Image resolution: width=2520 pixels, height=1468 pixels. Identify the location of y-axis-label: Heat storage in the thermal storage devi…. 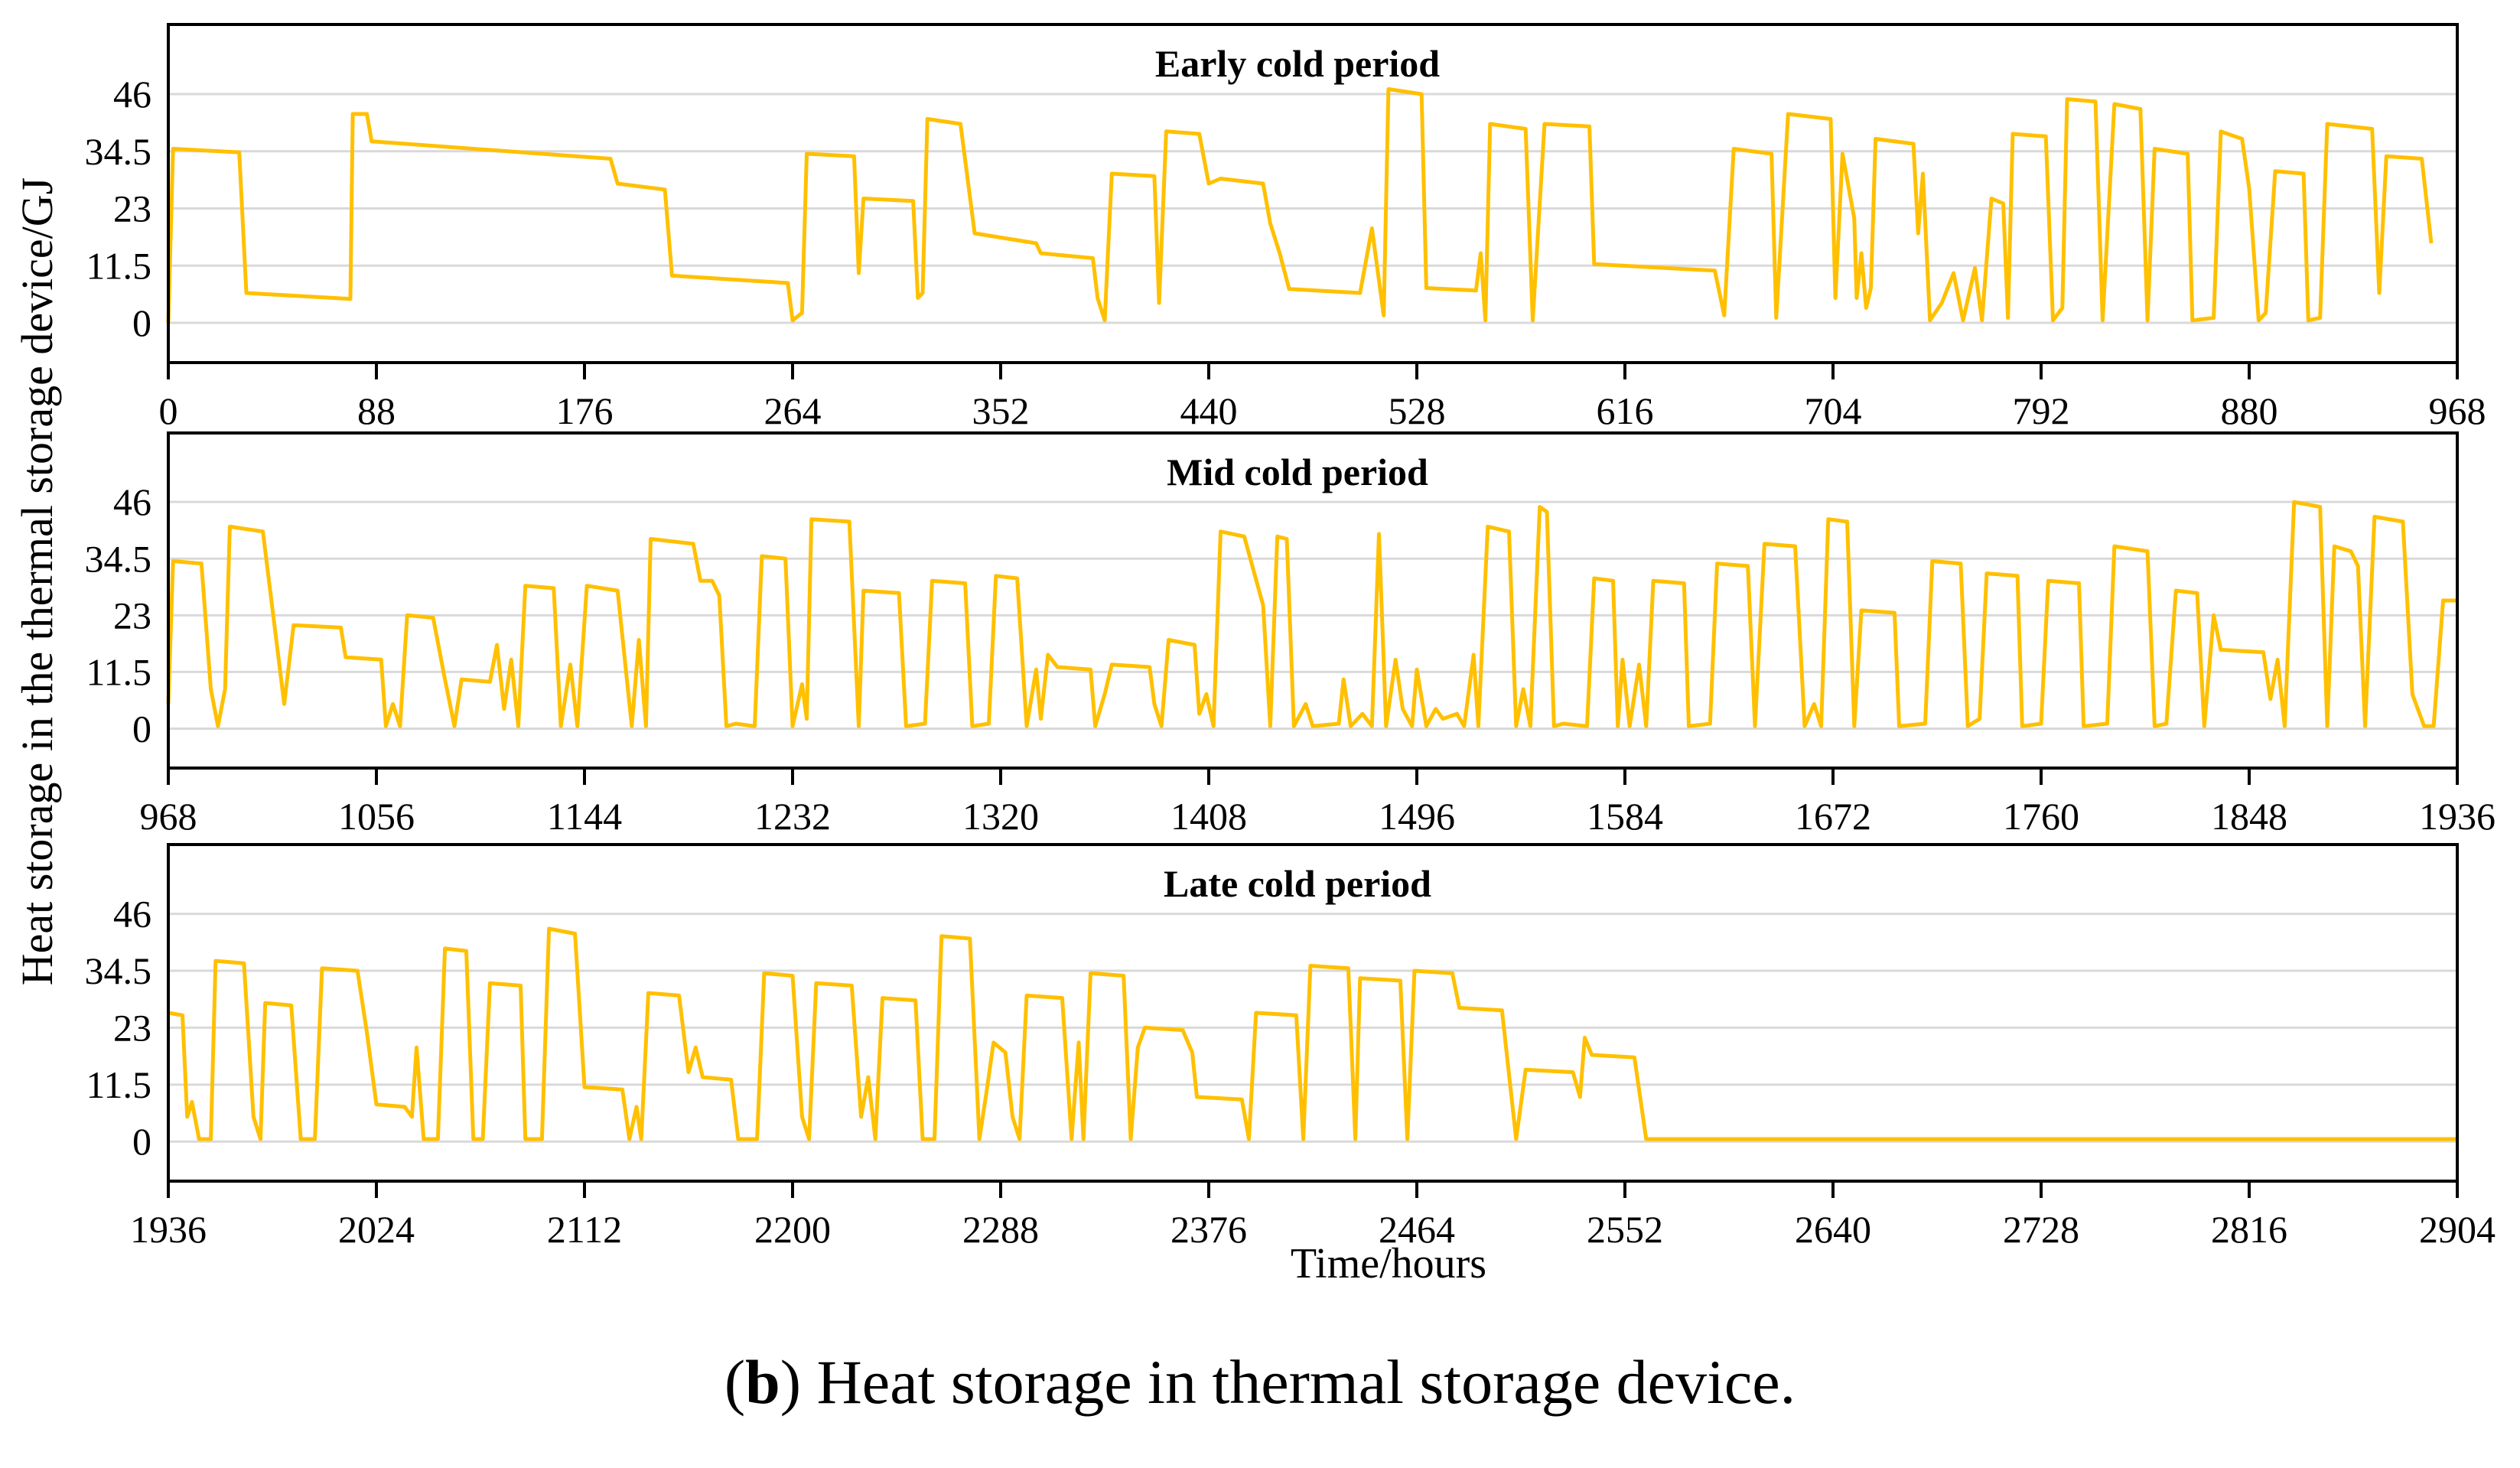
(37, 581).